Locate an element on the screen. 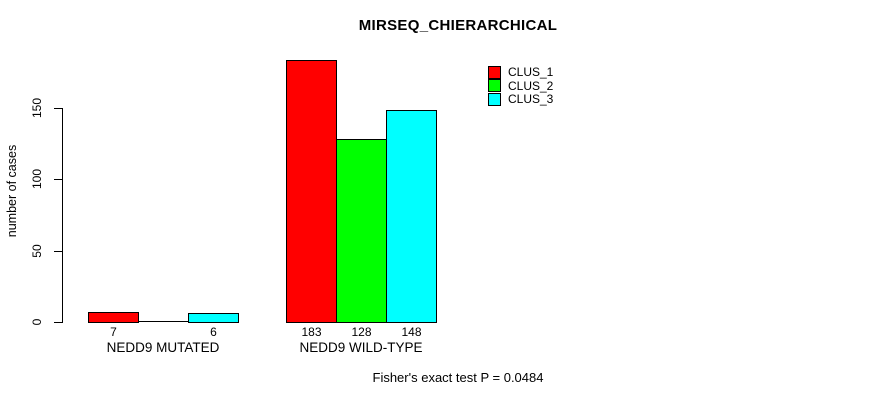 Image resolution: width=890 pixels, height=400 pixels. y-tick-label: 150 is located at coordinates (37, 108).